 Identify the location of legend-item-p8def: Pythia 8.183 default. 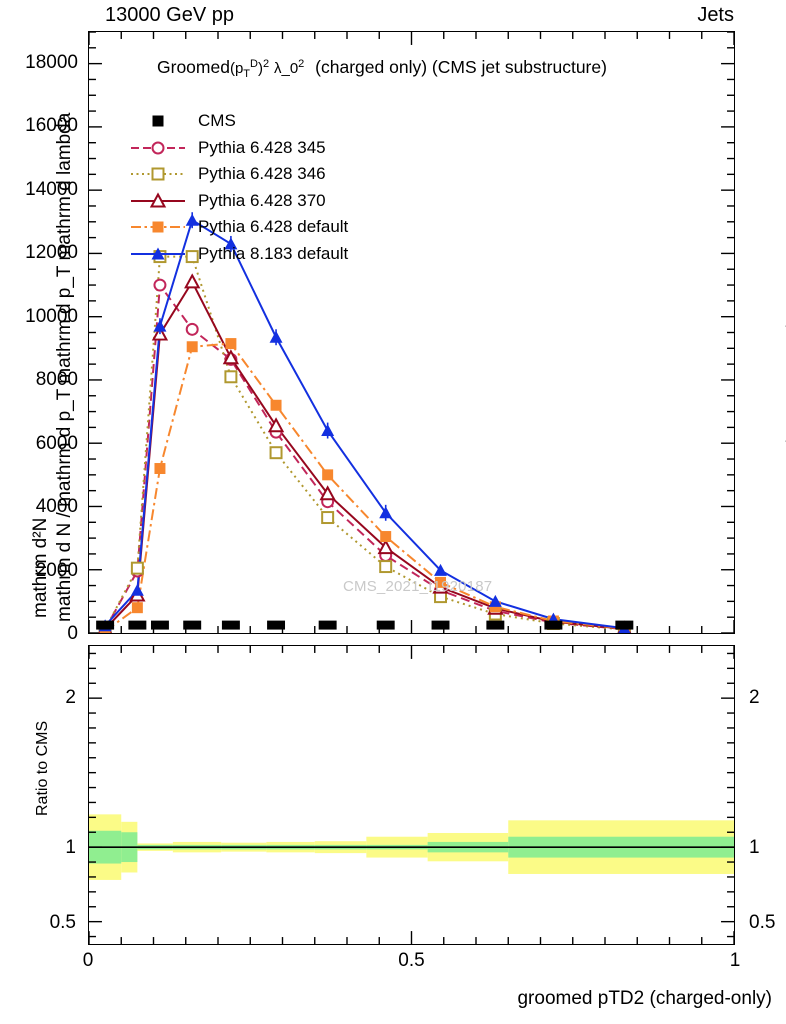
(239, 254).